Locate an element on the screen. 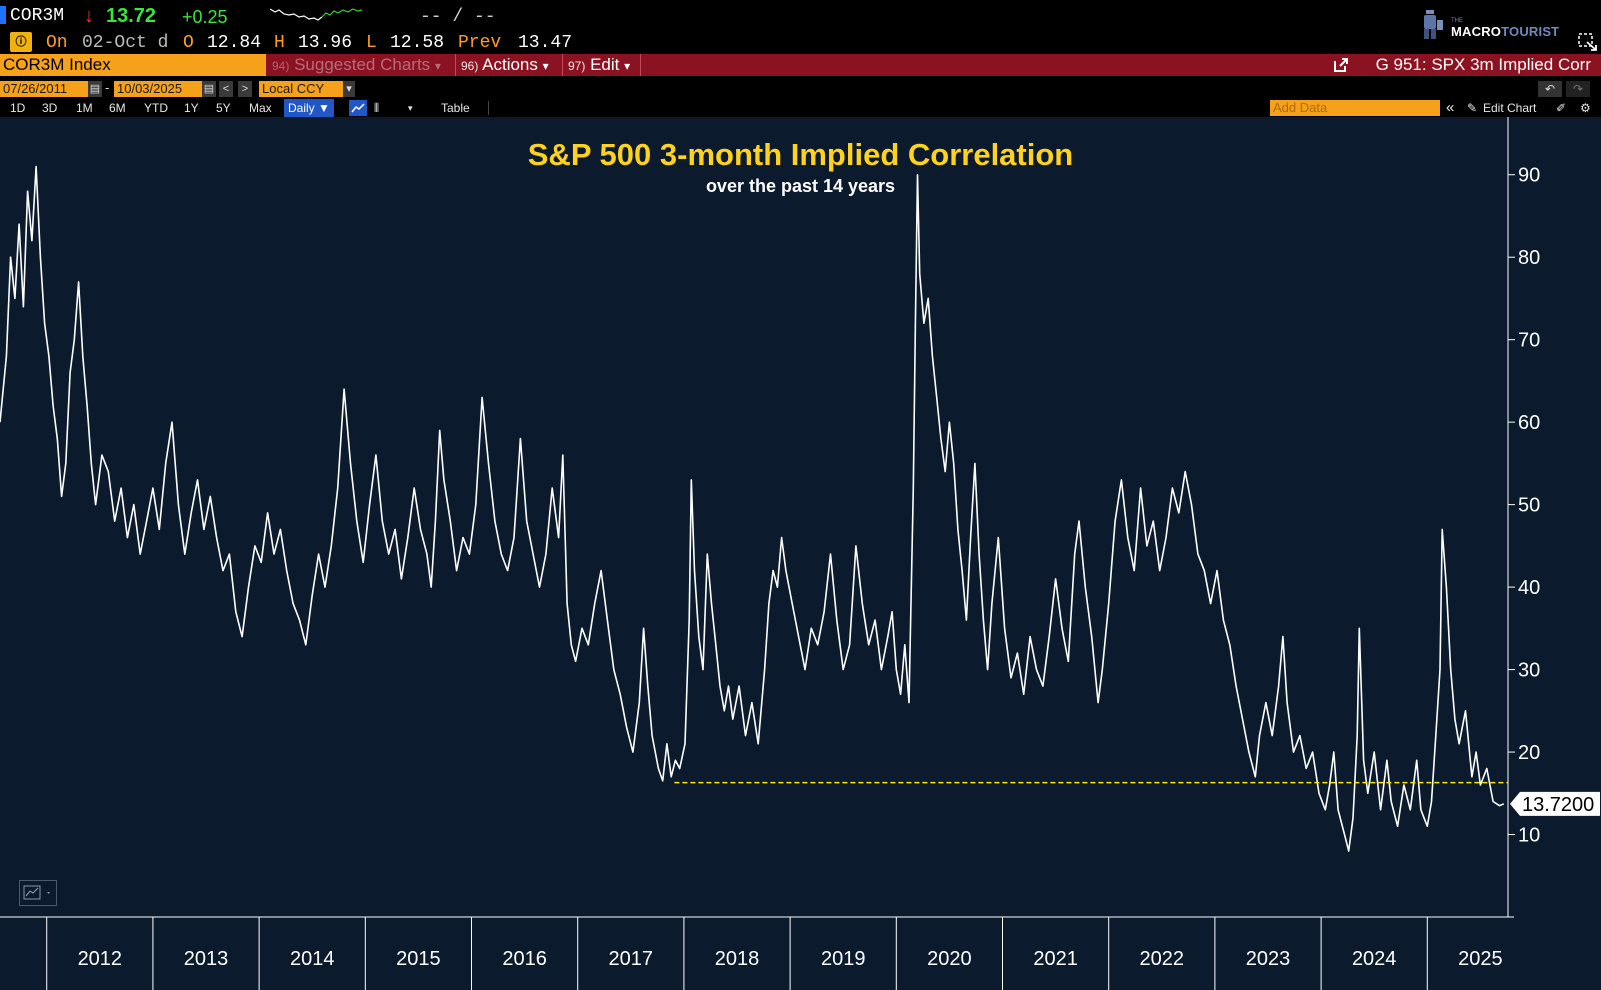 Image resolution: width=1601 pixels, height=990 pixels. x-tick-label: 2014 is located at coordinates (312, 959).